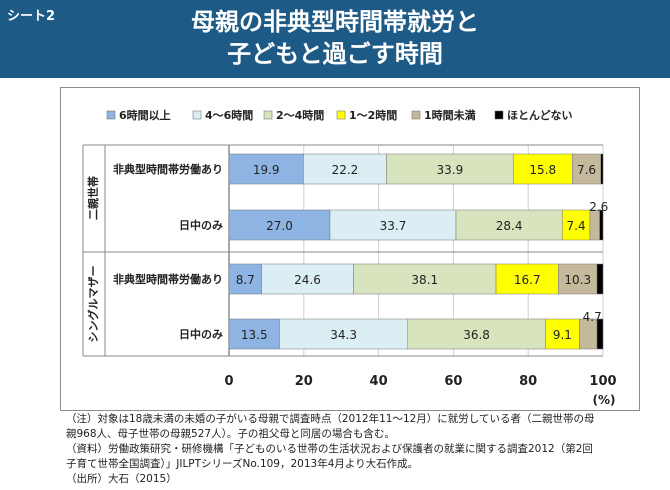 This screenshot has width=670, height=490. I want to click on data-label: 34.3, so click(343, 335).